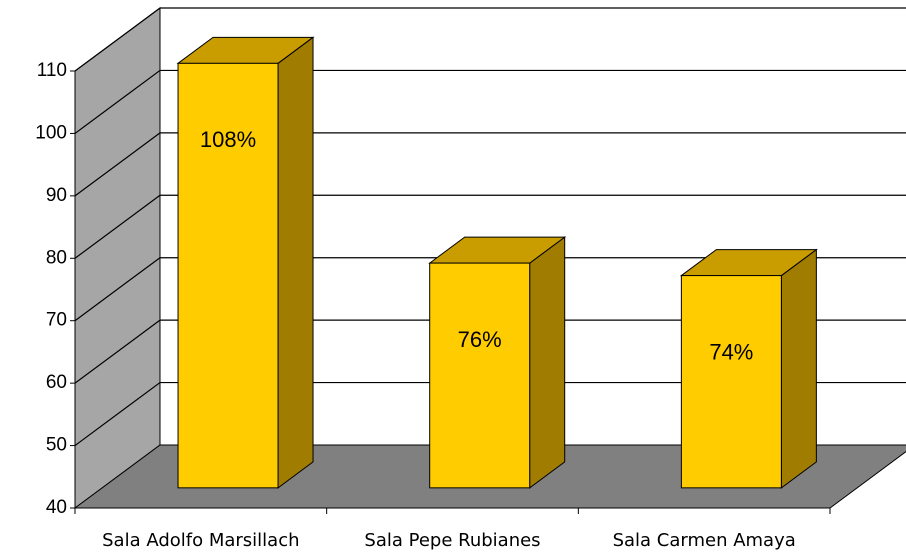 This screenshot has width=906, height=558. What do you see at coordinates (56, 382) in the screenshot?
I see `y-tick-label: 60` at bounding box center [56, 382].